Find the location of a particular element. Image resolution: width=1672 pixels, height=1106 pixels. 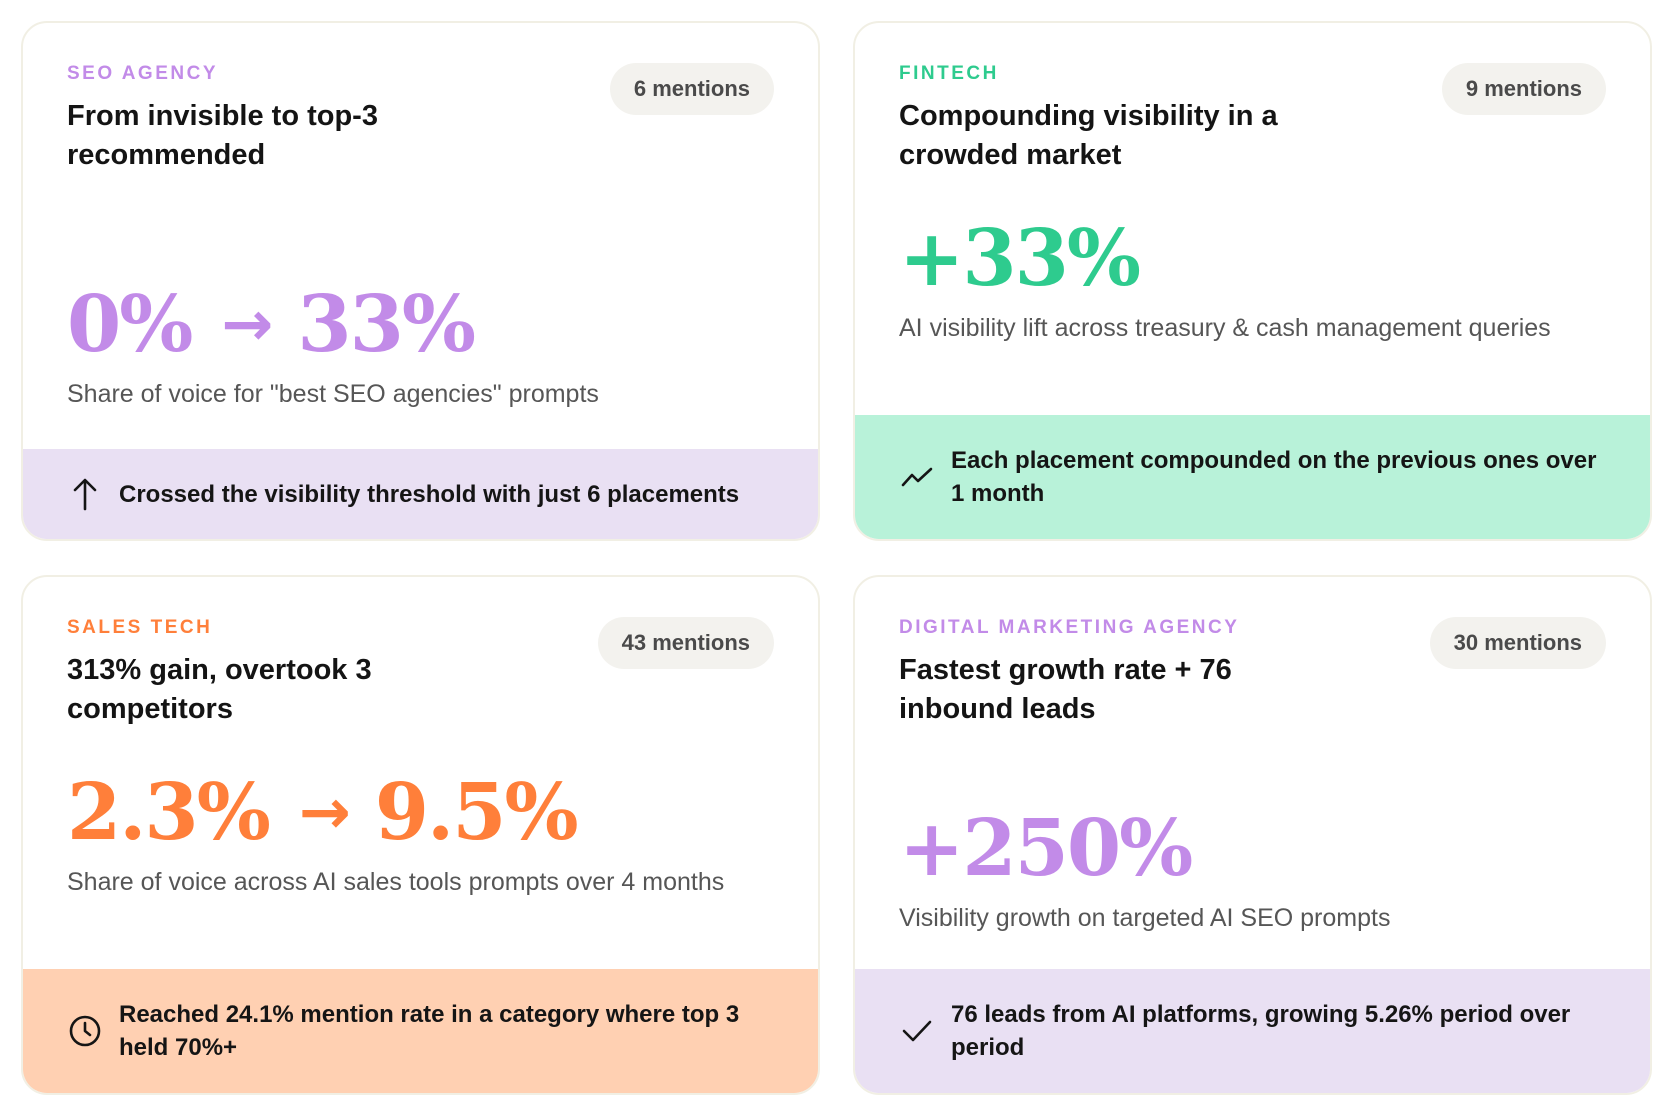

card-category: SEO AGENCY is located at coordinates (142, 73).